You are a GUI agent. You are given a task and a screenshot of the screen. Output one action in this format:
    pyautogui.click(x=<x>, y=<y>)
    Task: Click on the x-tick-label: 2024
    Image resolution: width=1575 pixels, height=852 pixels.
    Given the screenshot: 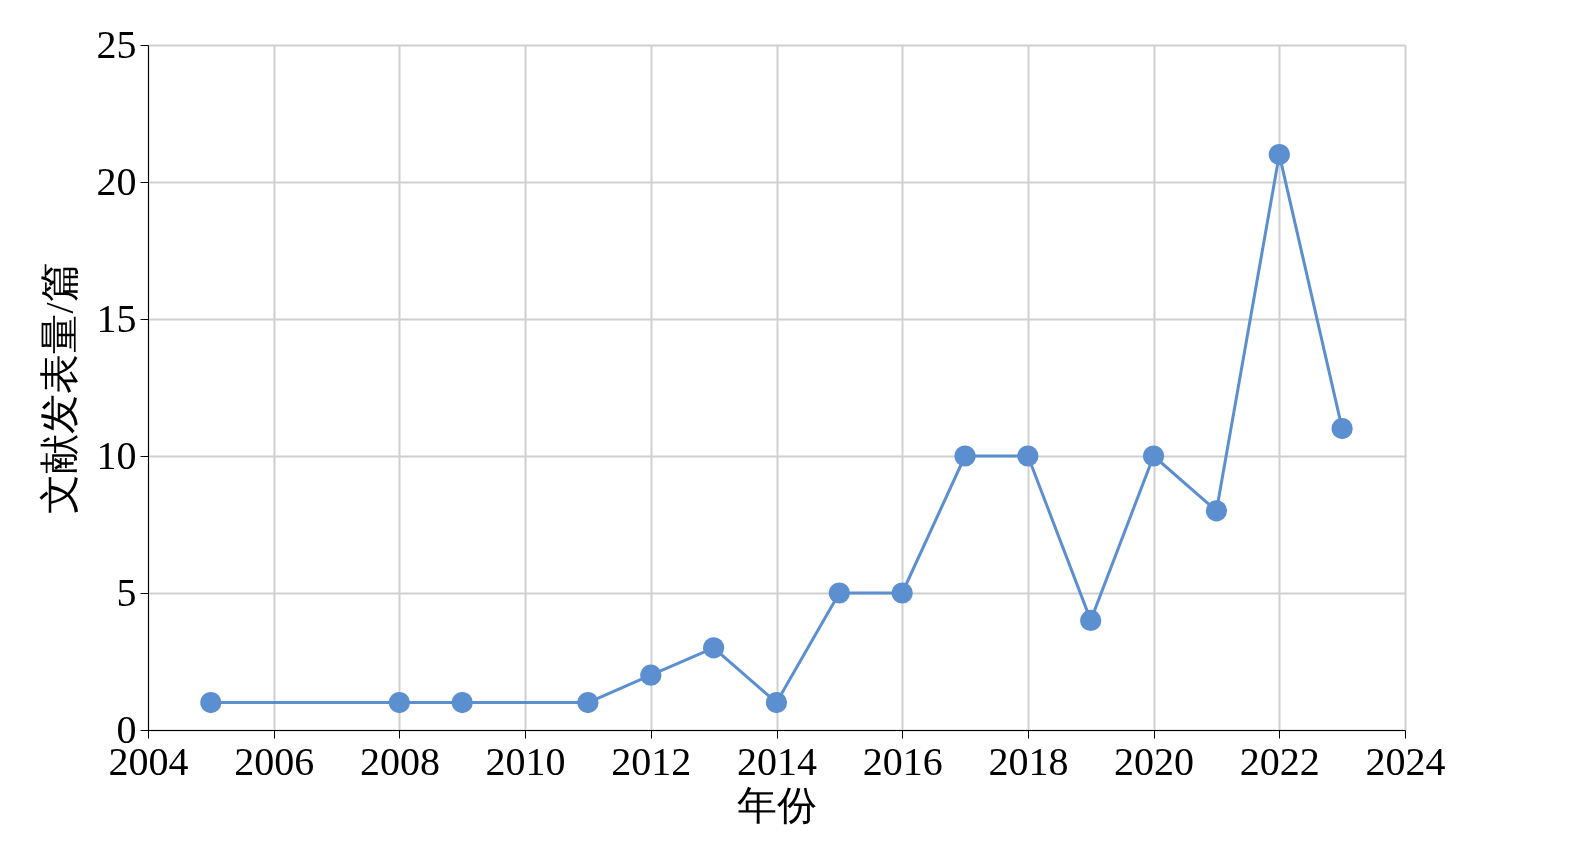 What is the action you would take?
    pyautogui.click(x=1405, y=761)
    